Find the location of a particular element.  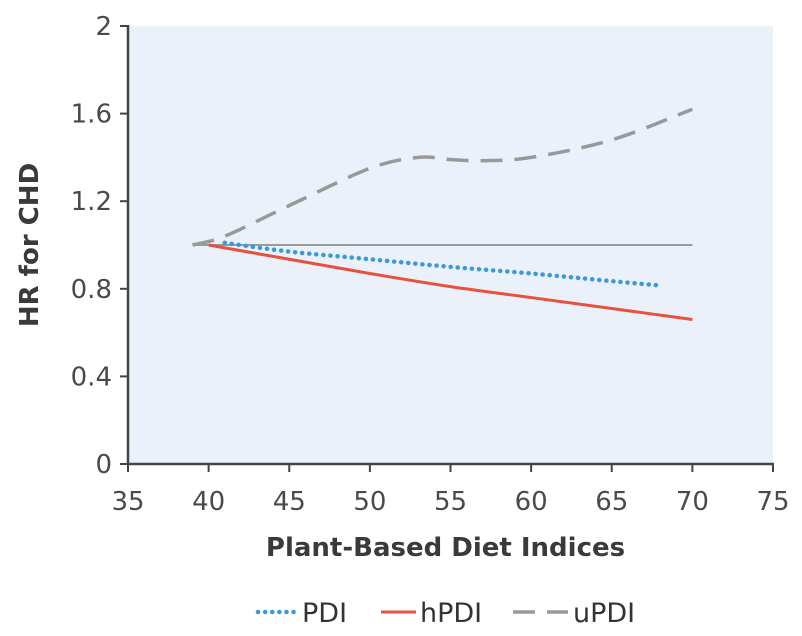

x-tick-label: 45 is located at coordinates (289, 502).